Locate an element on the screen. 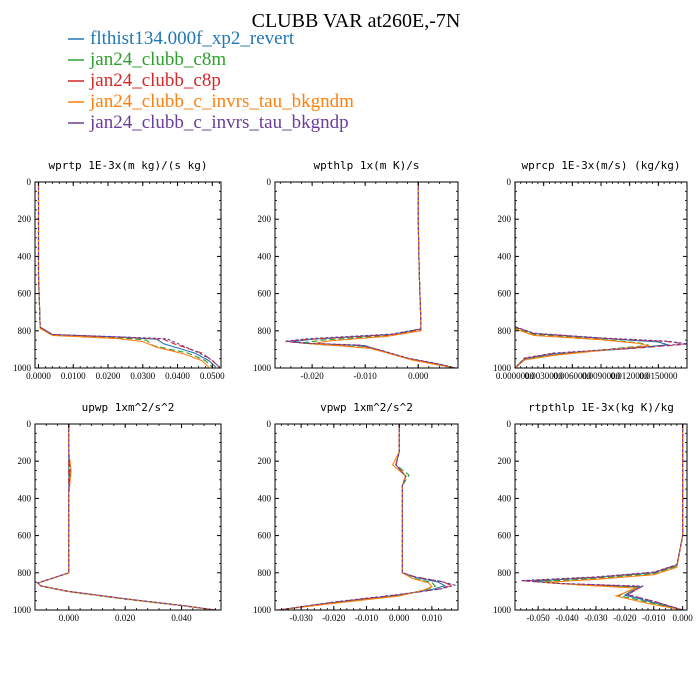  x-tick-label: -0.050 is located at coordinates (539, 618).